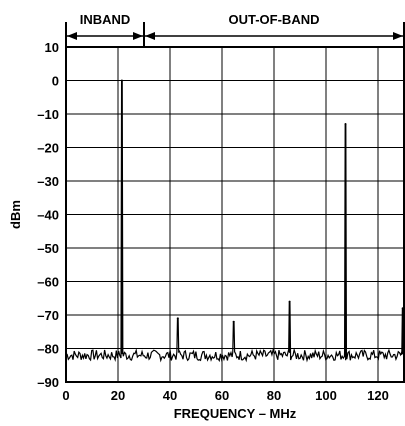  I want to click on y-tick-labels: 10 0 –10 –20 –30 –40 –50 –60 –70 –80 –90, so click(48, 215).